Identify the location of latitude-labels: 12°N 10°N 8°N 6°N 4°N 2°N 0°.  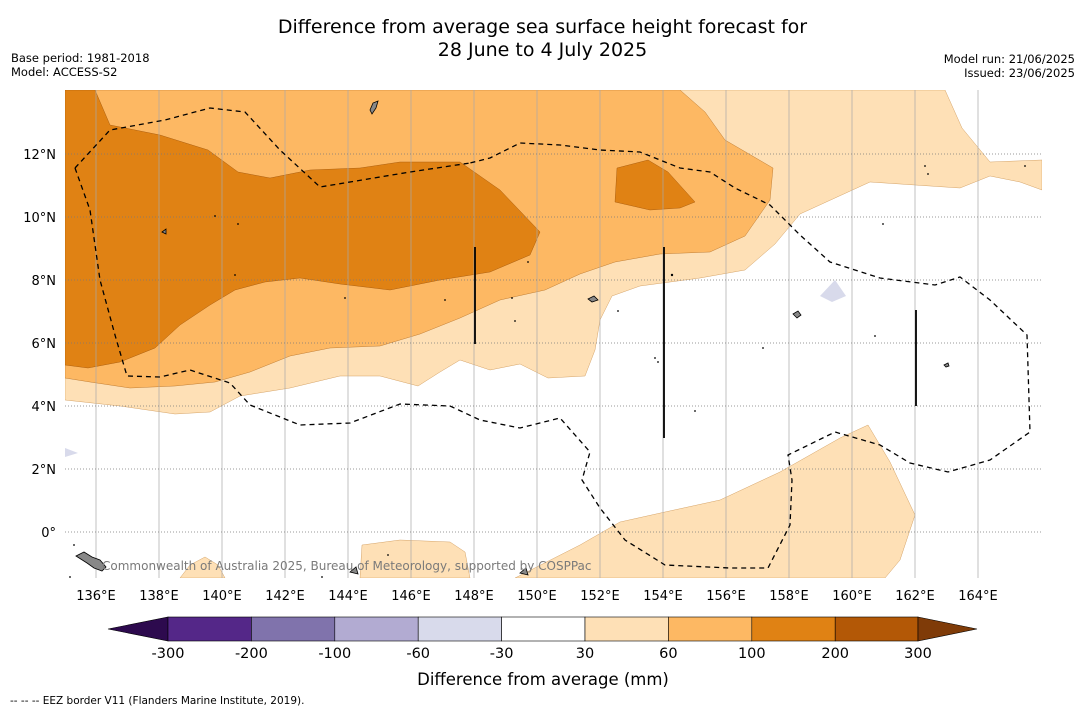
(39, 344).